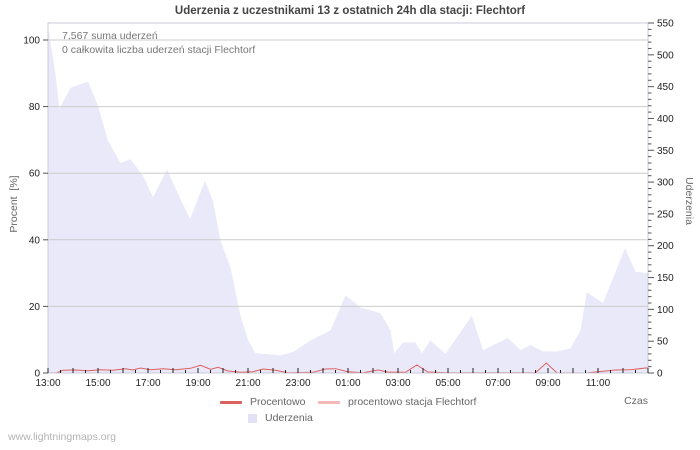 This screenshot has width=700, height=450. I want to click on right-tick-label: 450, so click(665, 87).